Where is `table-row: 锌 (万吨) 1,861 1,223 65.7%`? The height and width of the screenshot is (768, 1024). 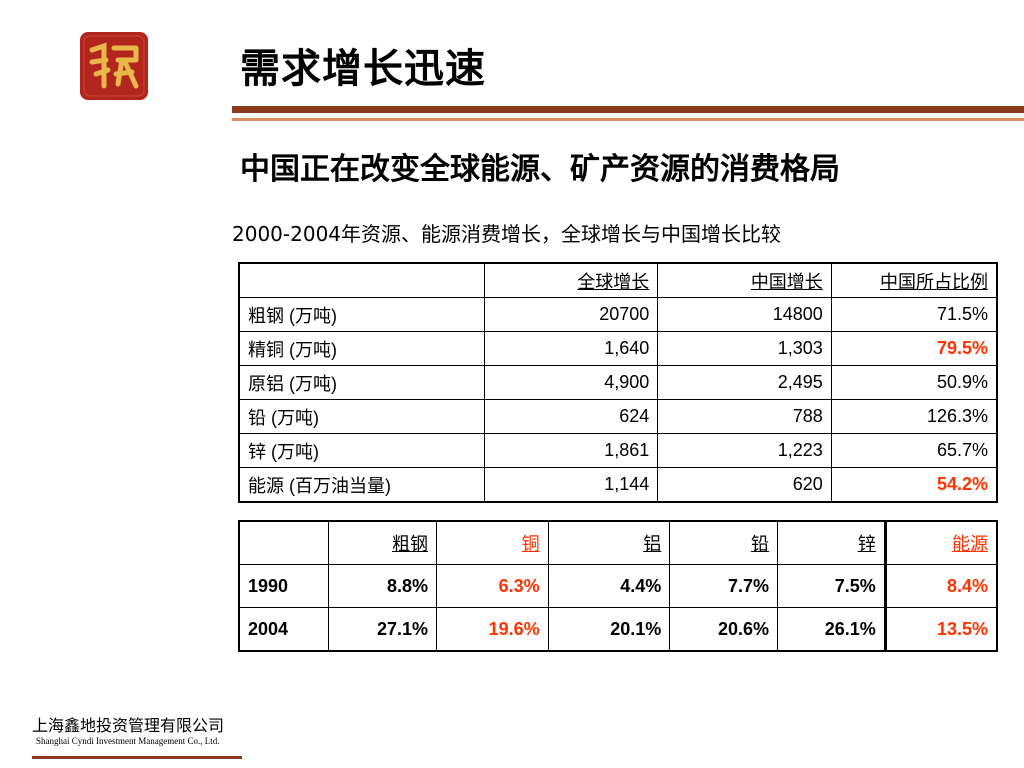 table-row: 锌 (万吨) 1,861 1,223 65.7% is located at coordinates (618, 450).